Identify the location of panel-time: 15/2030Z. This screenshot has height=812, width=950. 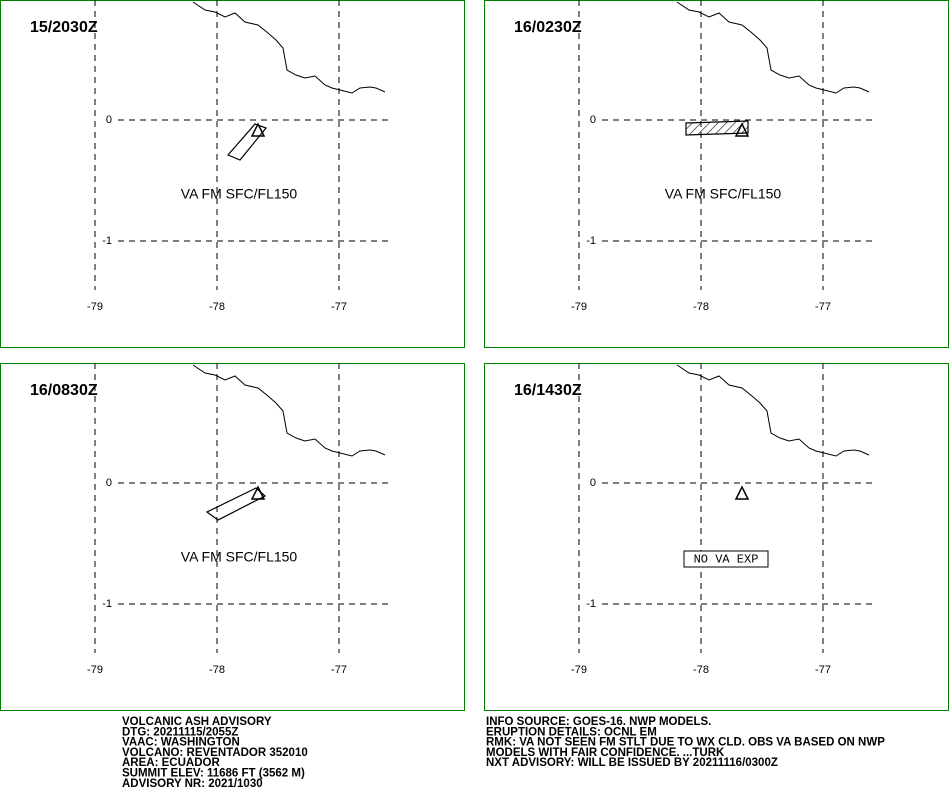
(64, 27).